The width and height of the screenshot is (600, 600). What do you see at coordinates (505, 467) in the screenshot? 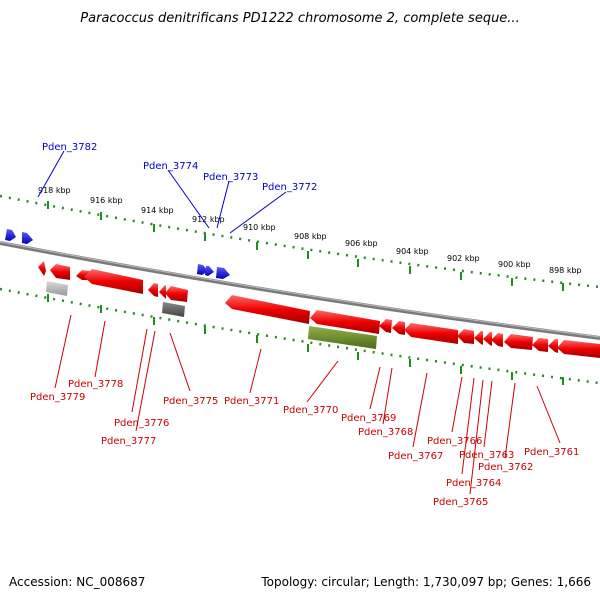
I see `gene-label-reverse: Pden_3762` at bounding box center [505, 467].